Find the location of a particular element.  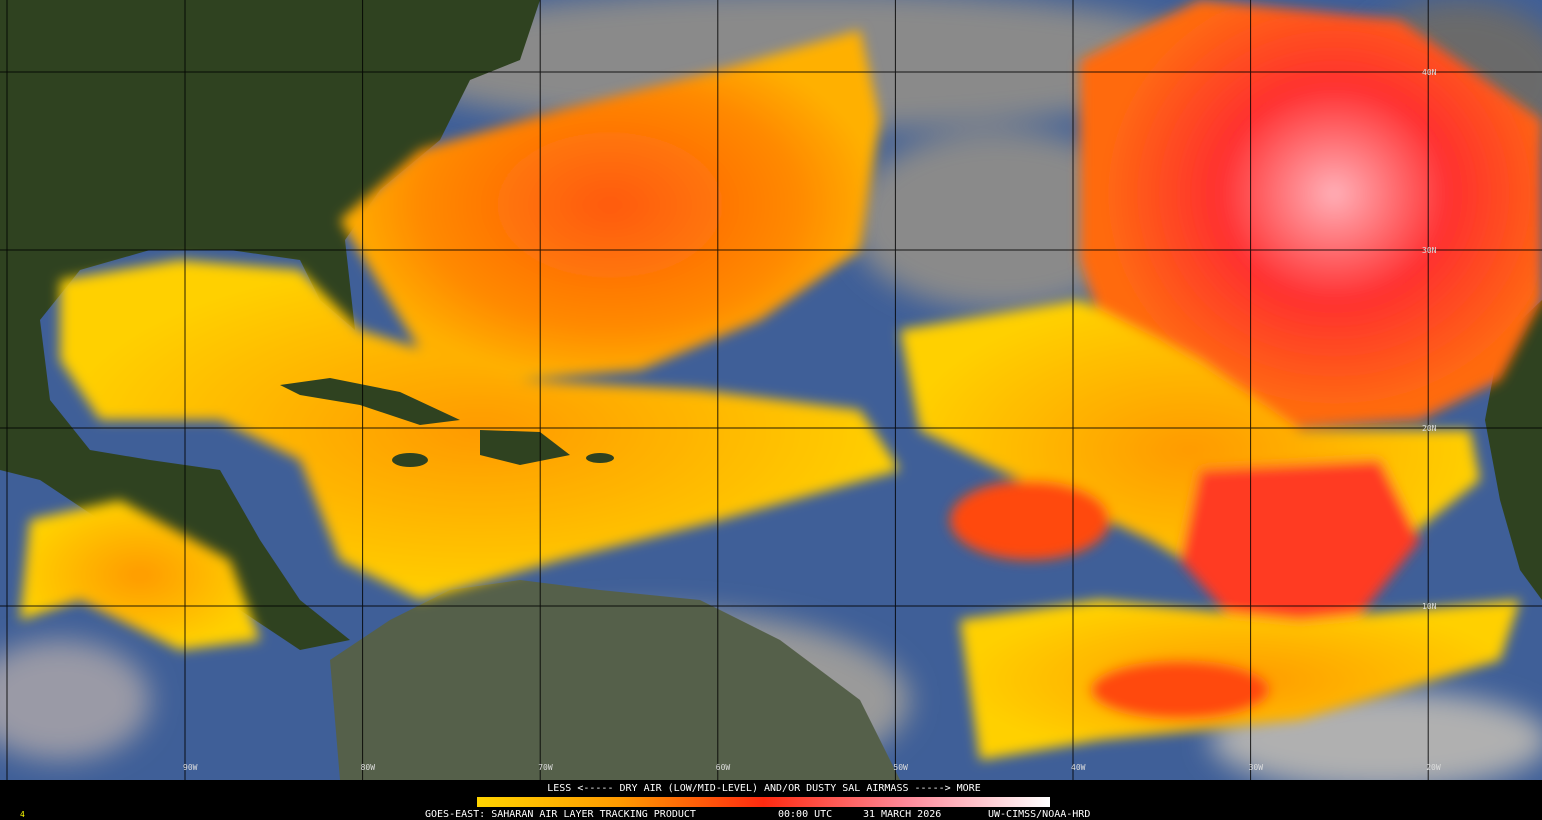

time: 00:00 UTC is located at coordinates (805, 814).